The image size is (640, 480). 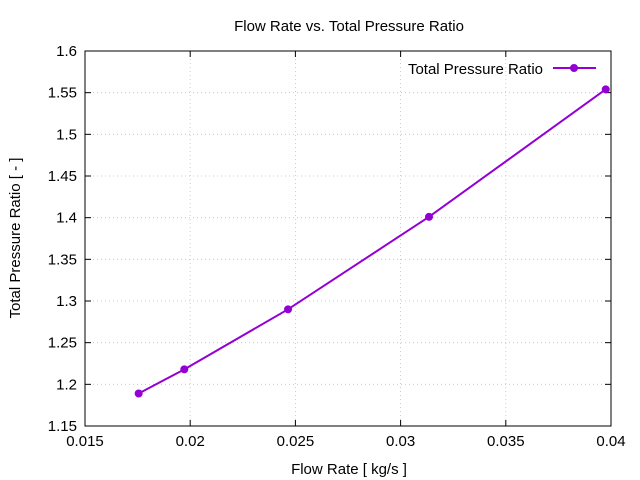 I want to click on y-tick-label: 1.3, so click(x=66, y=301).